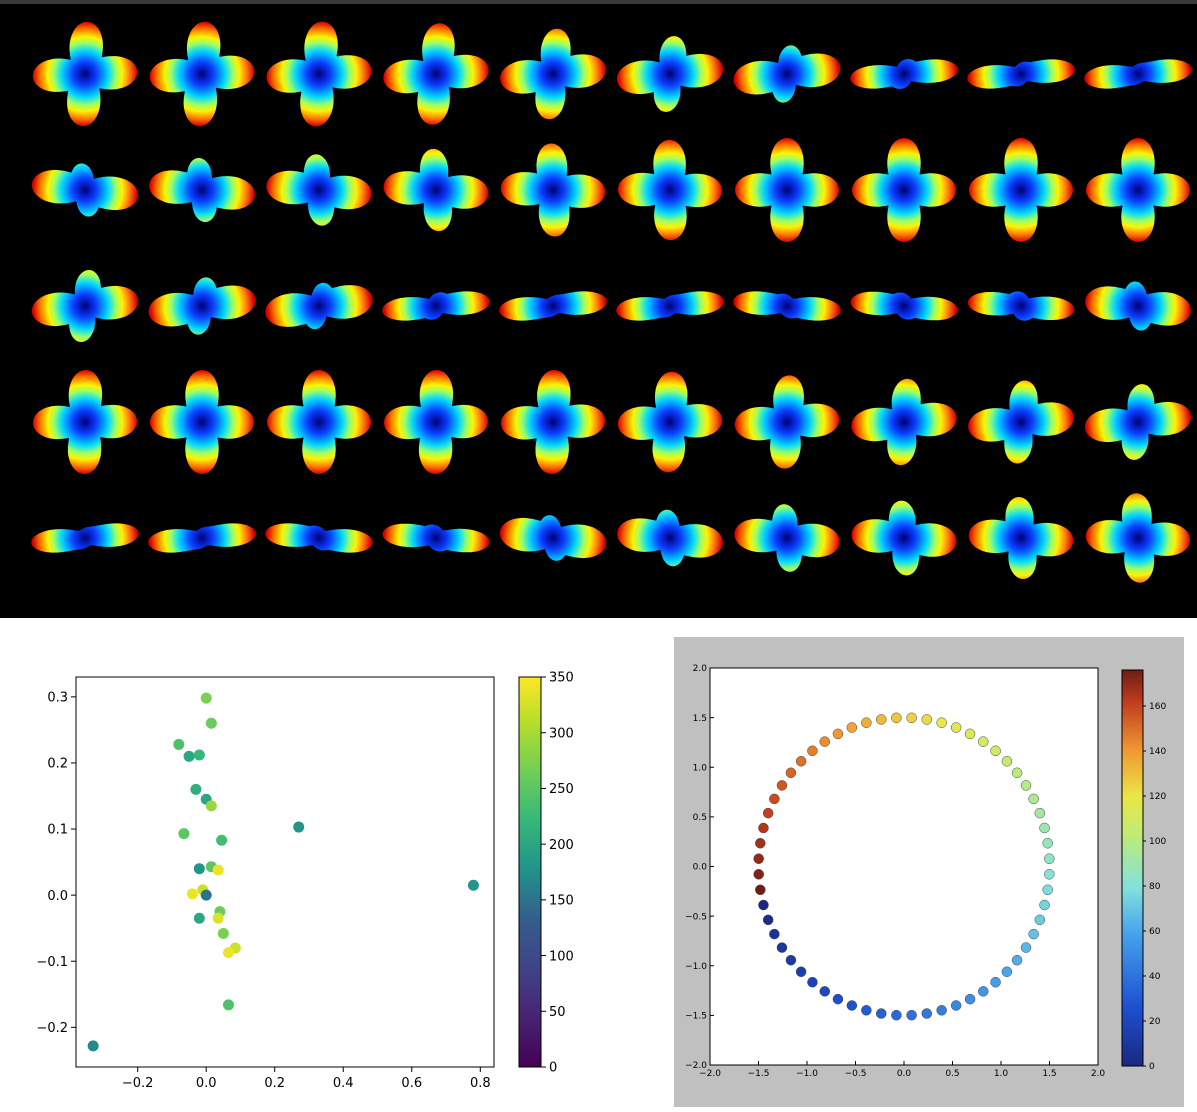 This screenshot has height=1112, width=1197. I want to click on x-tick-label: 2.0, so click(1098, 1074).